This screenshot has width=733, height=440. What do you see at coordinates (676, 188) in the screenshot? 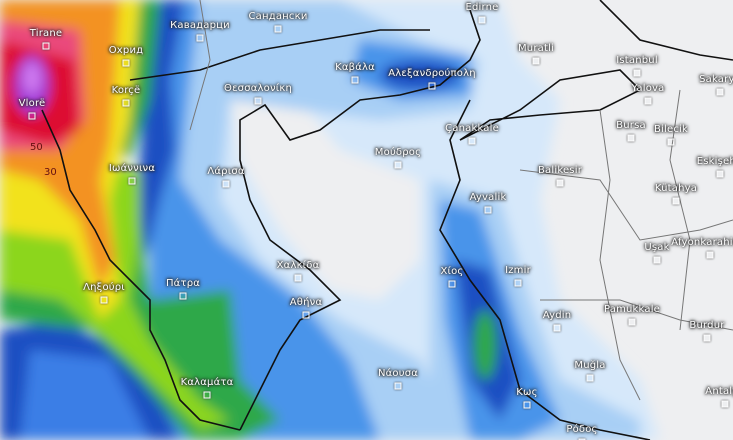
I see `city-label: Kütahya` at bounding box center [676, 188].